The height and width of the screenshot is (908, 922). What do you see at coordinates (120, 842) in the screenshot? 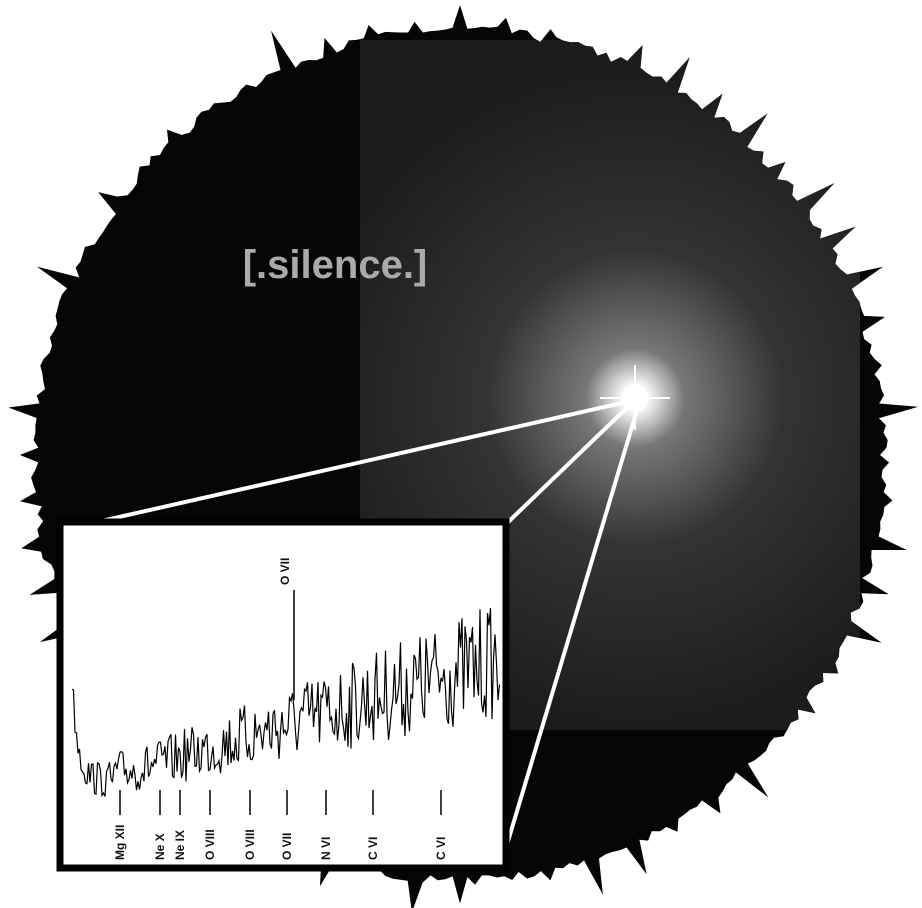
I see `line-label: Mg XII` at bounding box center [120, 842].